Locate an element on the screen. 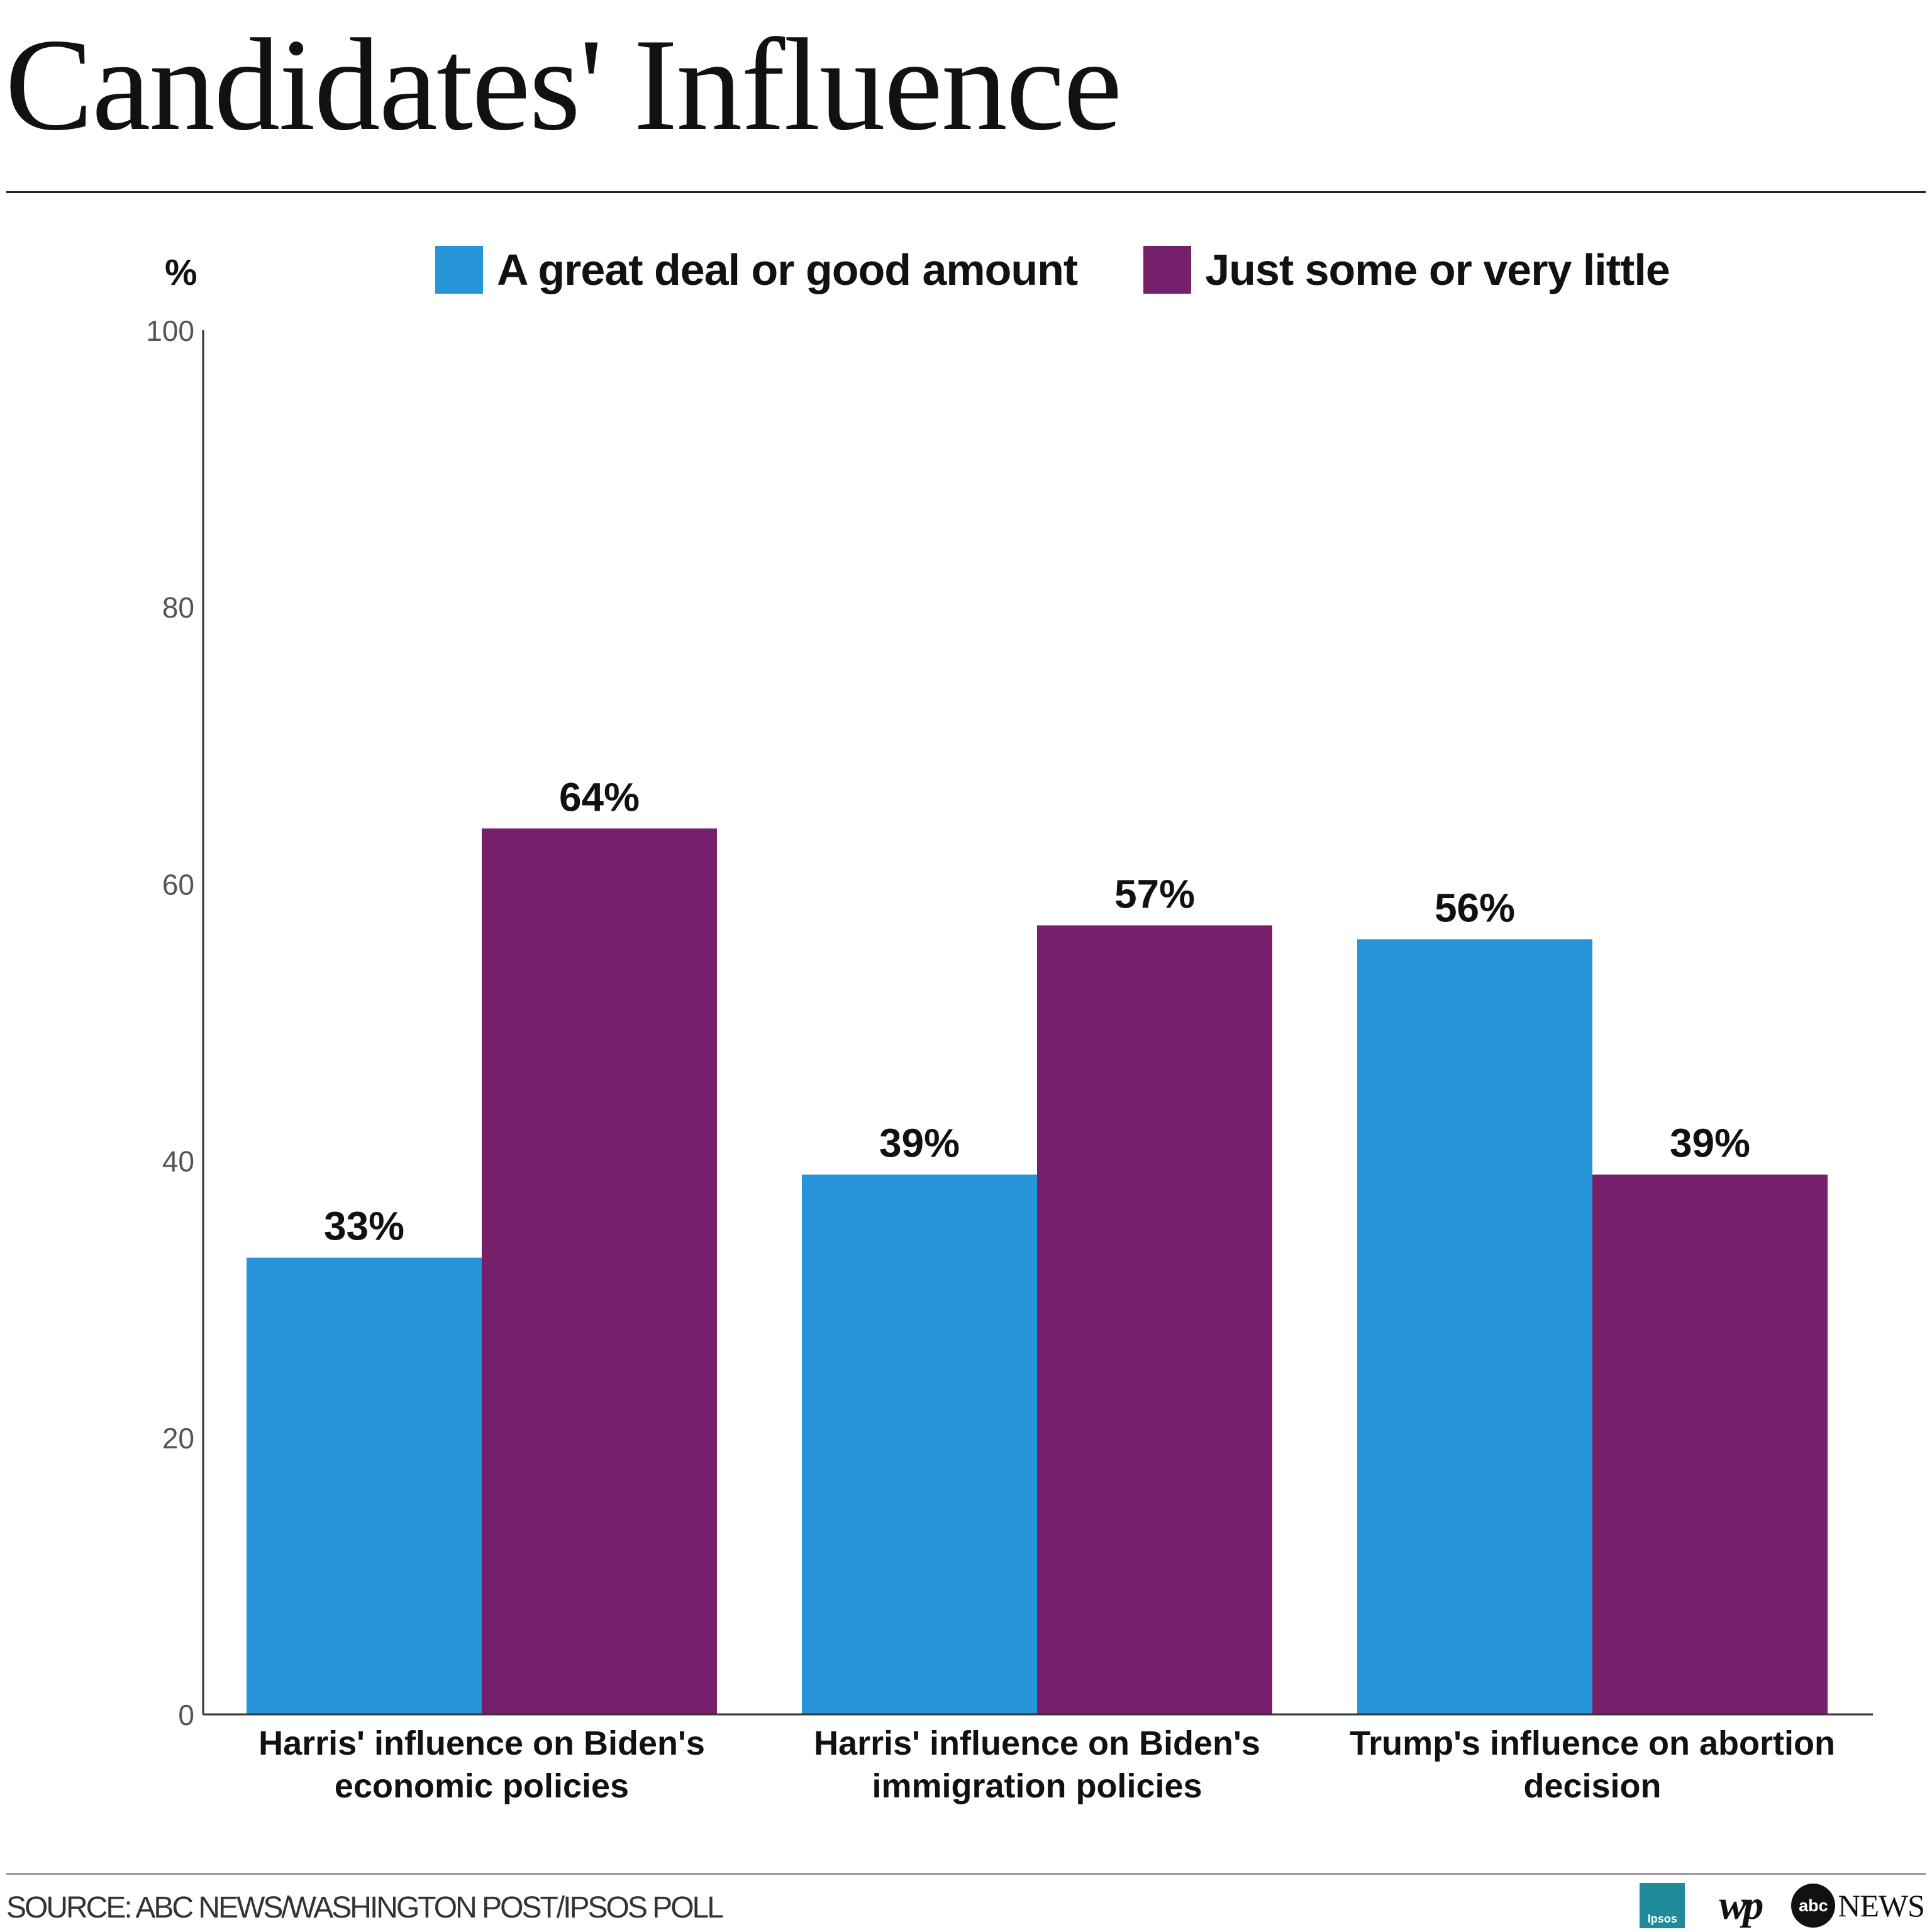 Image resolution: width=1932 pixels, height=1932 pixels. y-tick-label: 100 is located at coordinates (170, 330).